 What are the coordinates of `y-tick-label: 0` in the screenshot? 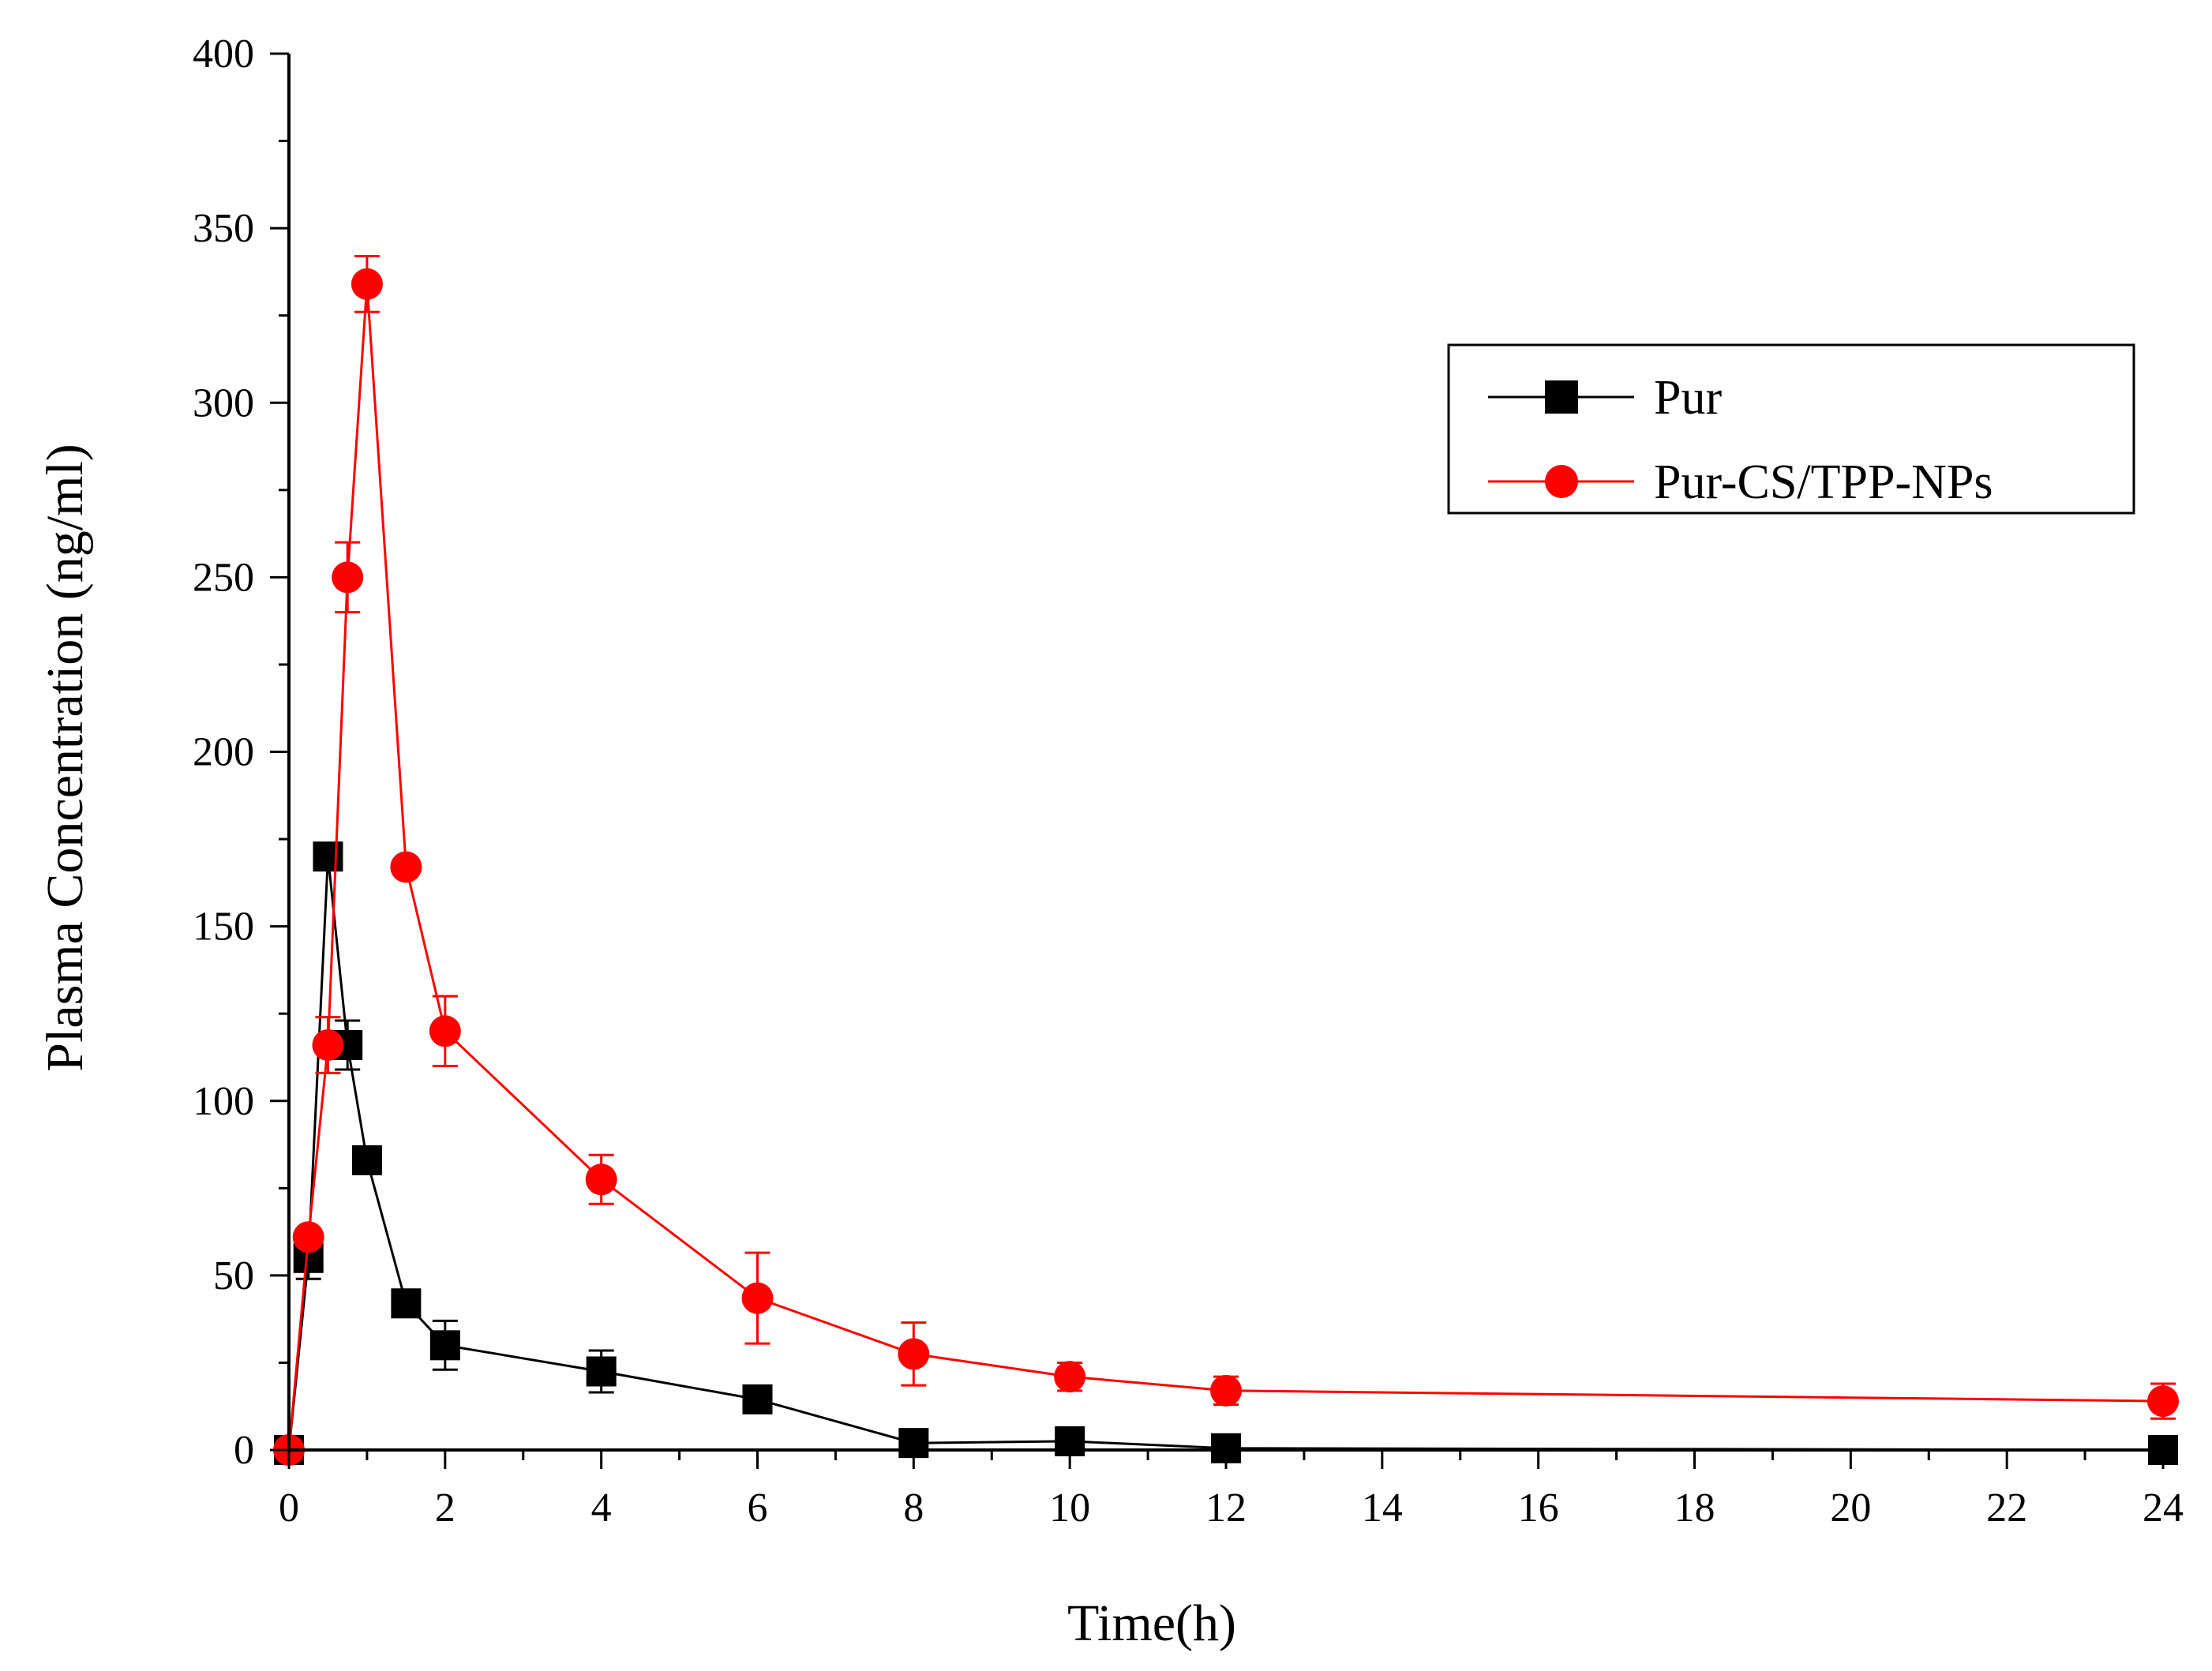 It's located at (244, 1451).